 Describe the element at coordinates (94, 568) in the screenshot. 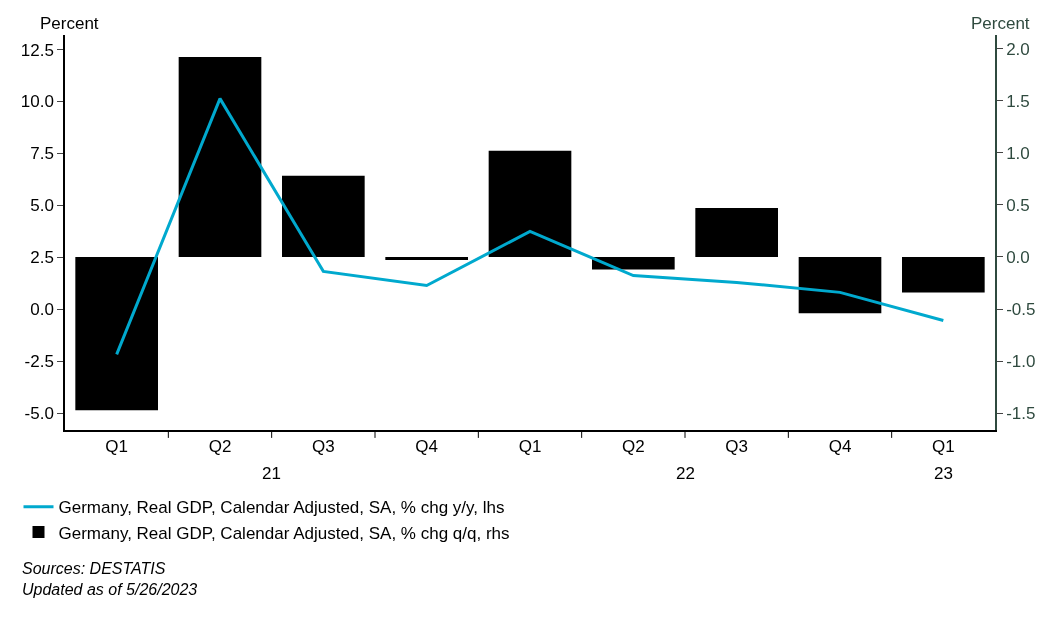

I see `source-note: Sources: DESTATIS` at that location.